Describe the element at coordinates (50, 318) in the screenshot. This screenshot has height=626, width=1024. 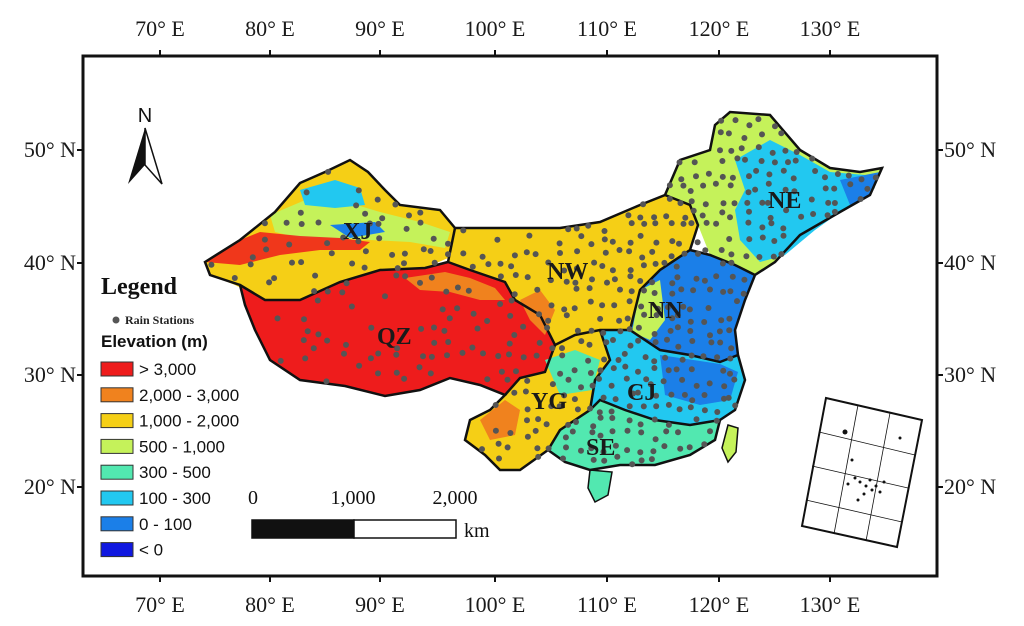
I see `latitude-labels-left: 50° N 40° N 30° N 20° N` at that location.